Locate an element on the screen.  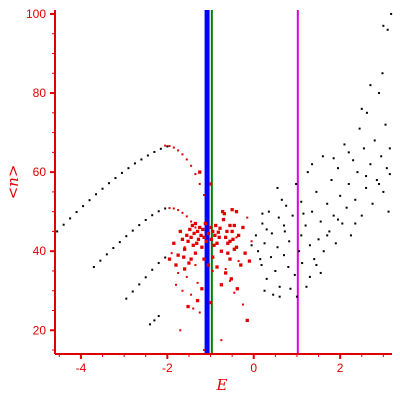
y-tick-label: 20 is located at coordinates (40, 330).